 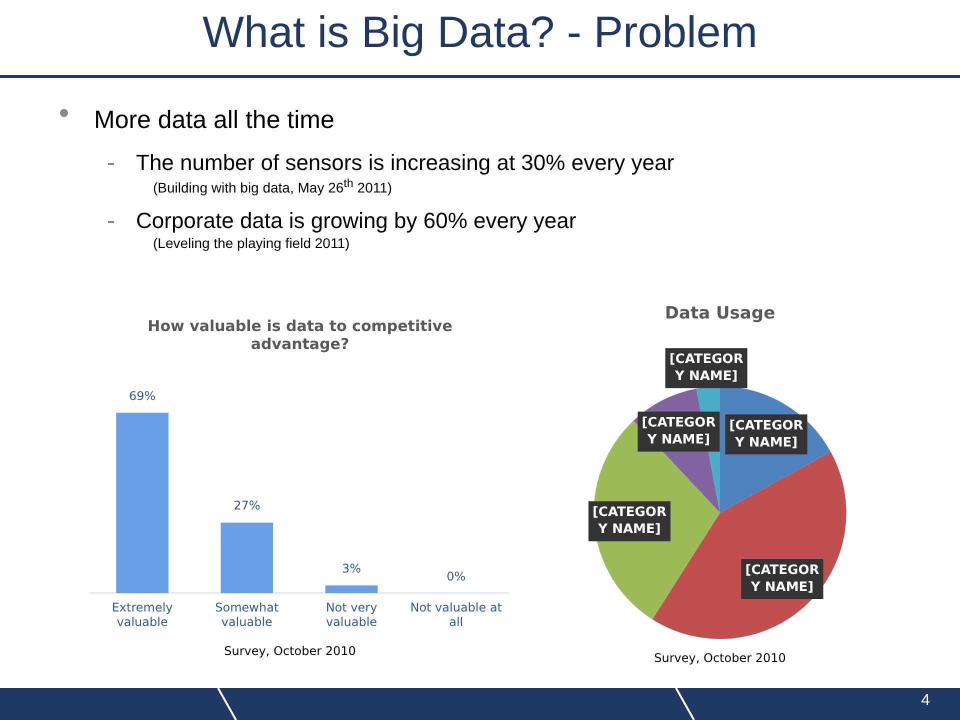 What do you see at coordinates (251, 243) in the screenshot?
I see `text: (Leveling the playing field 2011)` at bounding box center [251, 243].